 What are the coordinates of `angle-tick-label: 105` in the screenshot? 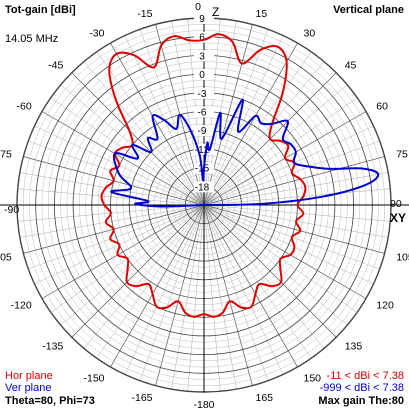 It's located at (402, 258).